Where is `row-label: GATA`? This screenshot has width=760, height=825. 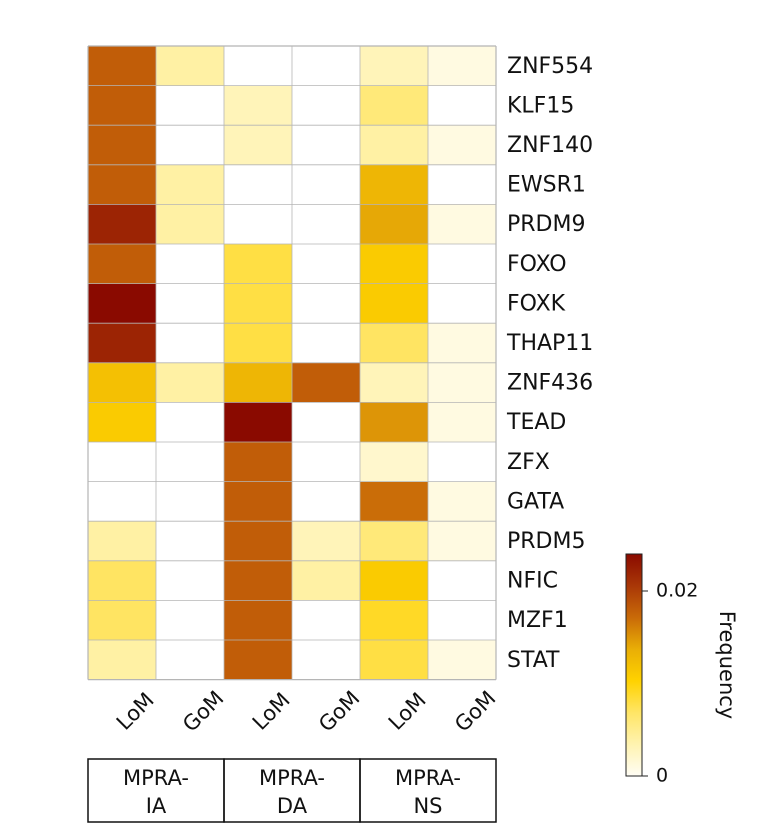 row-label: GATA is located at coordinates (535, 501).